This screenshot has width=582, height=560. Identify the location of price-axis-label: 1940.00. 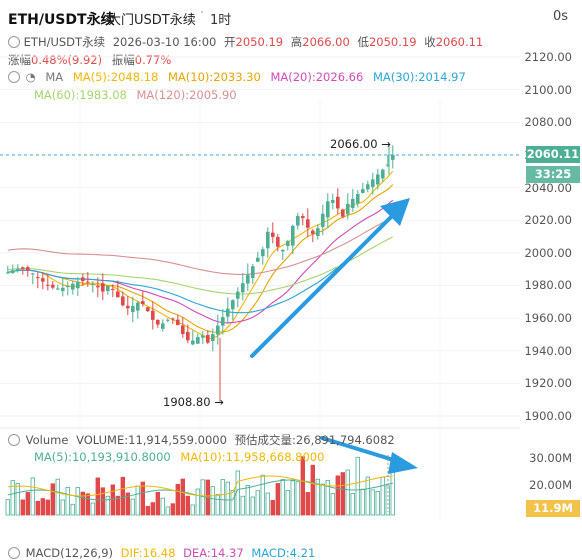
(548, 350).